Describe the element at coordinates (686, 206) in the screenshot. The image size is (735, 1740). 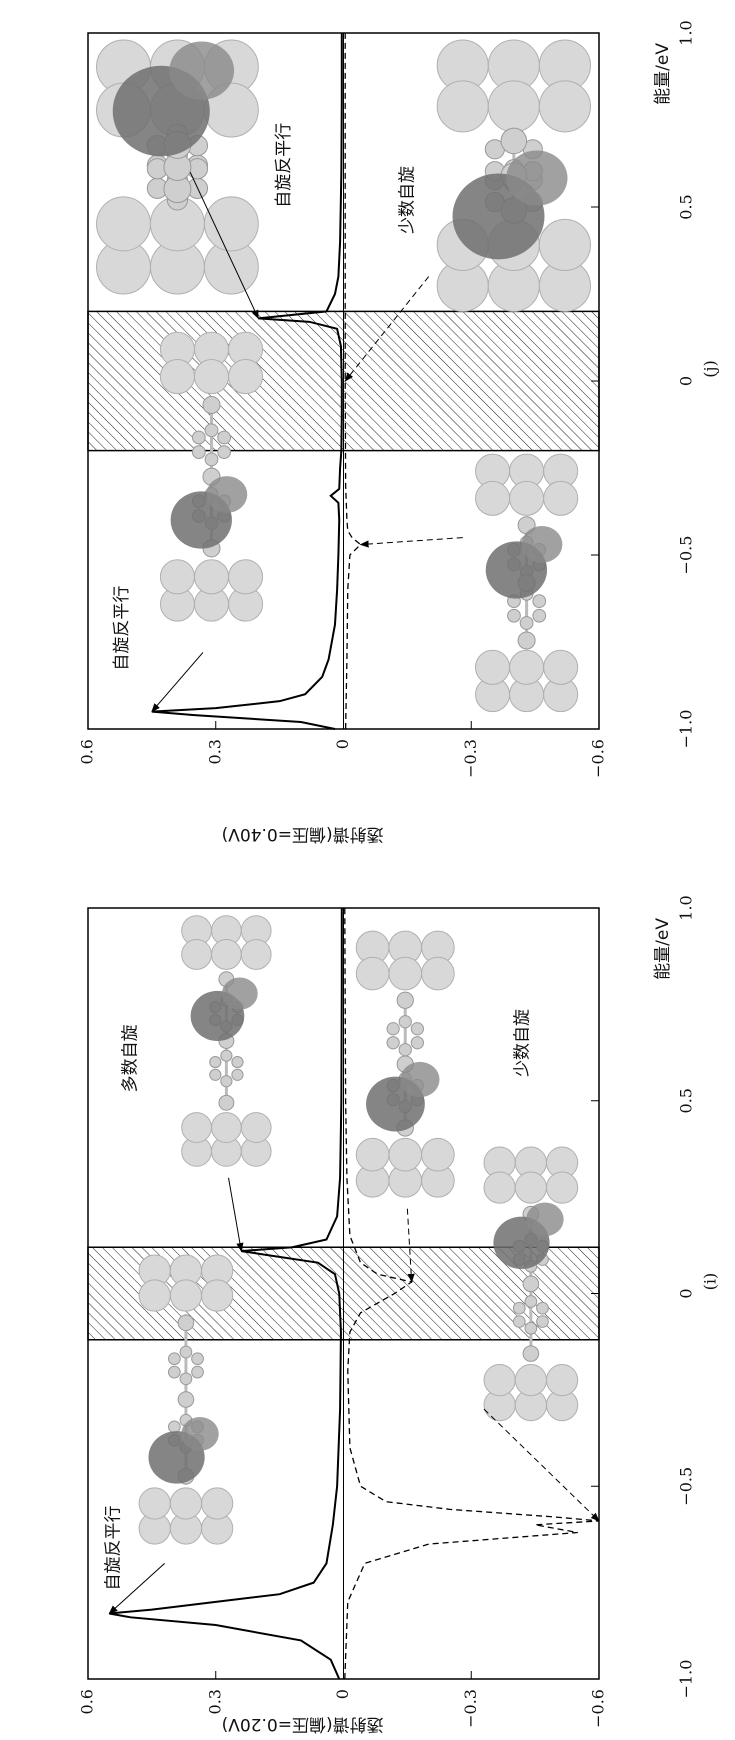
I see `x-tick-label: 0.5` at that location.